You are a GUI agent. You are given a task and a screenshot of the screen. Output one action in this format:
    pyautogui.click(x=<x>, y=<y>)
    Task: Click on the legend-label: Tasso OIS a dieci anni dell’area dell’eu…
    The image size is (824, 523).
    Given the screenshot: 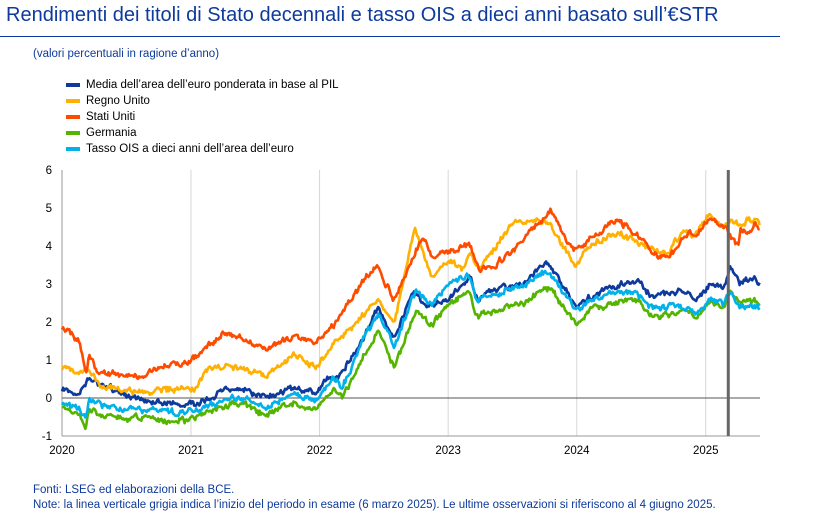 What is the action you would take?
    pyautogui.click(x=190, y=149)
    